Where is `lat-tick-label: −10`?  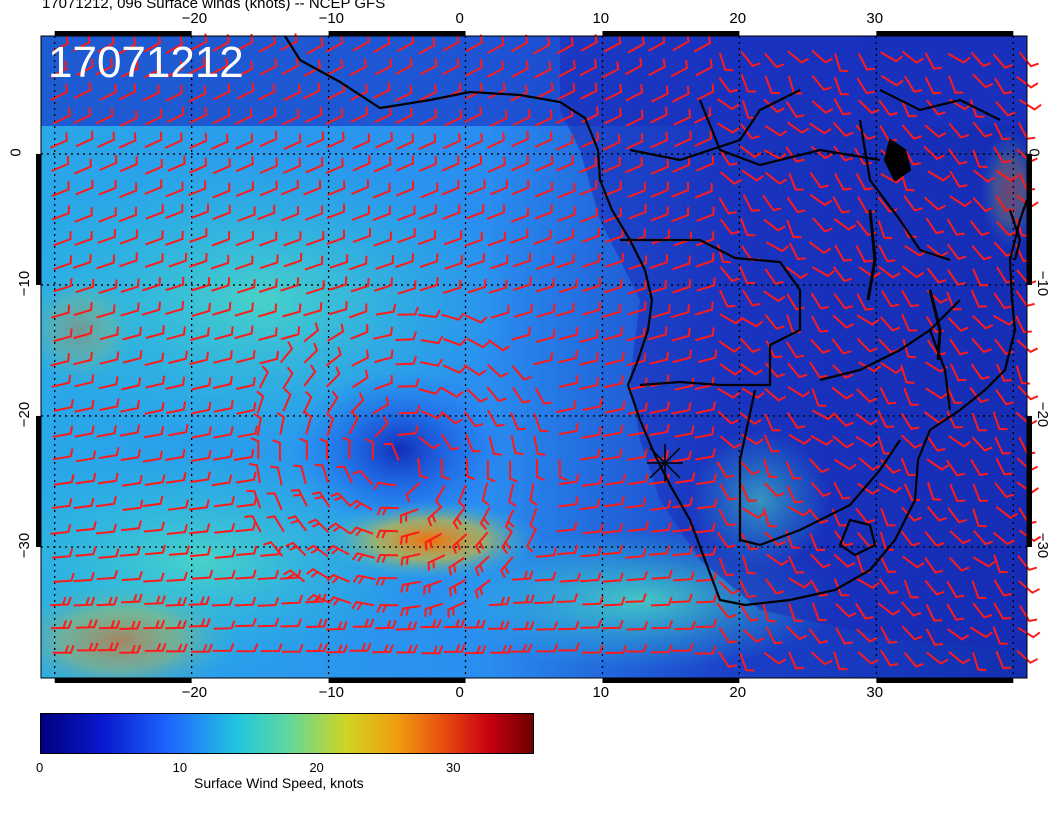
lat-tick-label: −10 is located at coordinates (25, 283).